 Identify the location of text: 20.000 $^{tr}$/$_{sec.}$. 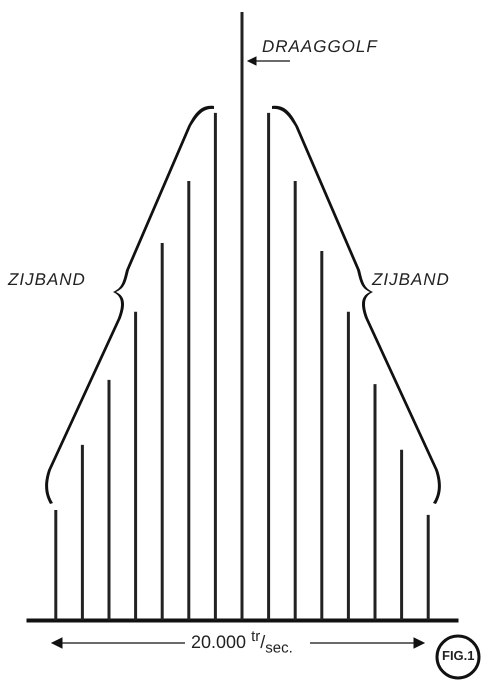
(242, 642).